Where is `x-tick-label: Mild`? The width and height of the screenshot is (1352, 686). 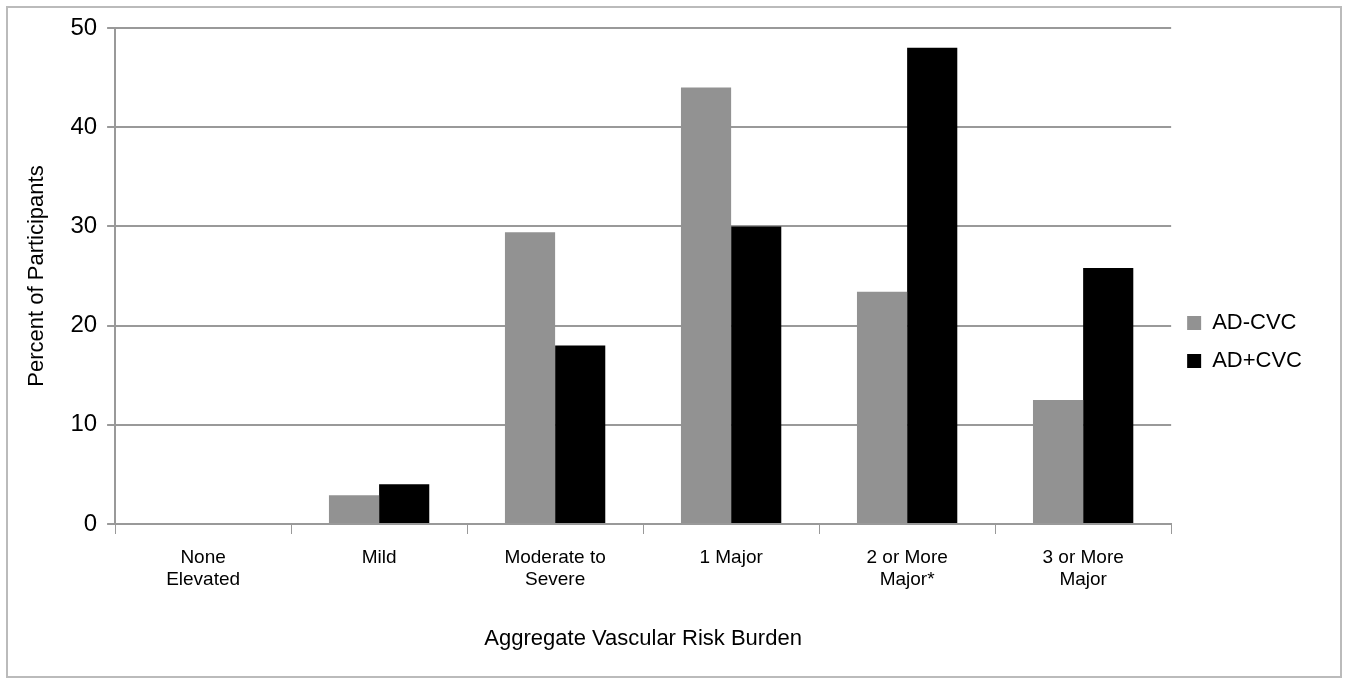 x-tick-label: Mild is located at coordinates (379, 556).